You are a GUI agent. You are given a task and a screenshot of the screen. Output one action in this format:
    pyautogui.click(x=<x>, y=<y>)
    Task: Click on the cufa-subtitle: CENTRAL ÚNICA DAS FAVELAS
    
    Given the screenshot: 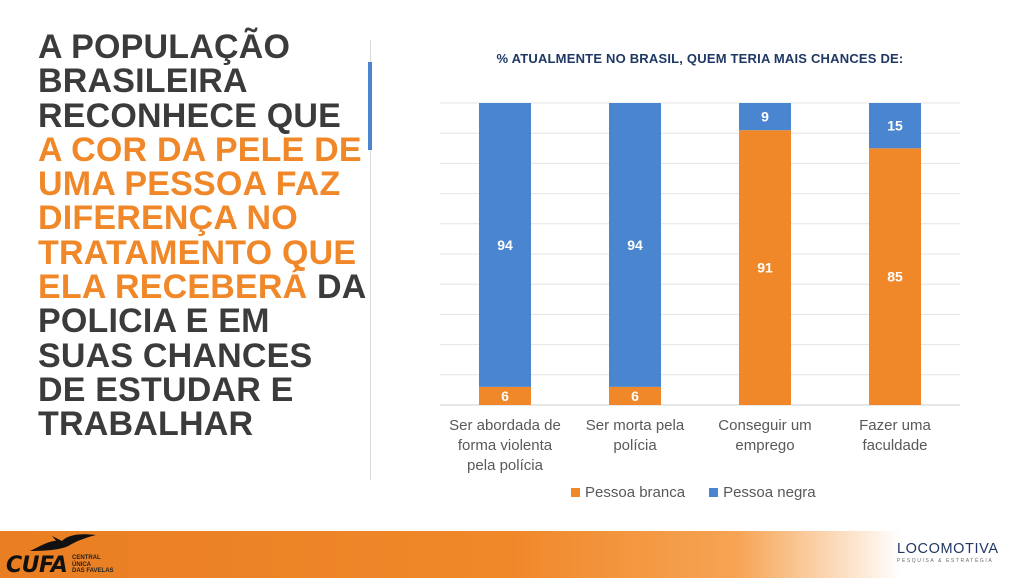 What is the action you would take?
    pyautogui.click(x=93, y=565)
    